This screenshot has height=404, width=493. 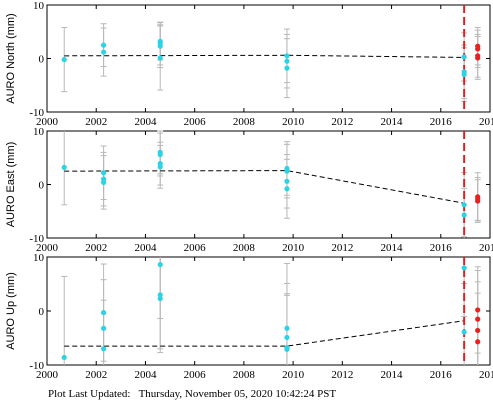 I want to click on y-axis-label: AURO Up (mm), so click(x=11, y=311).